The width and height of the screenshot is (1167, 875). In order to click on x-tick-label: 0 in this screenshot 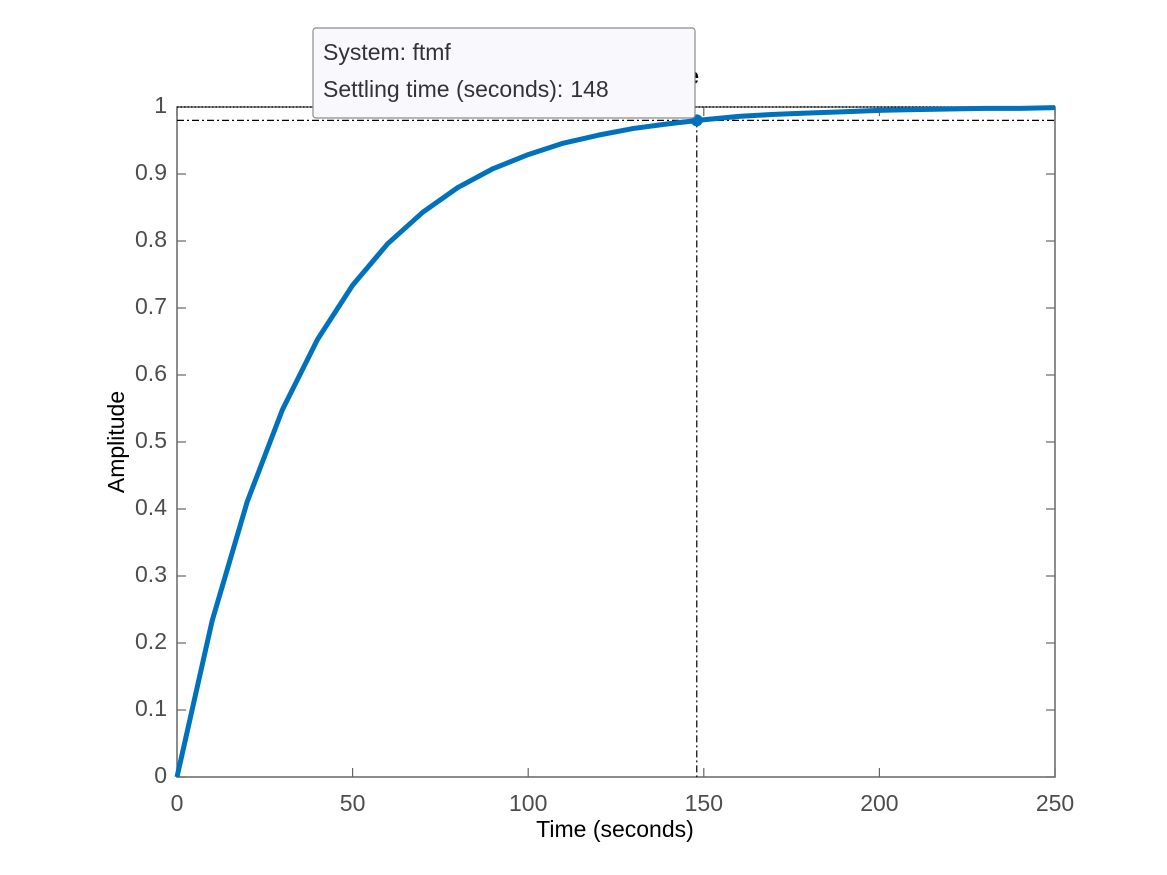, I will do `click(177, 803)`.